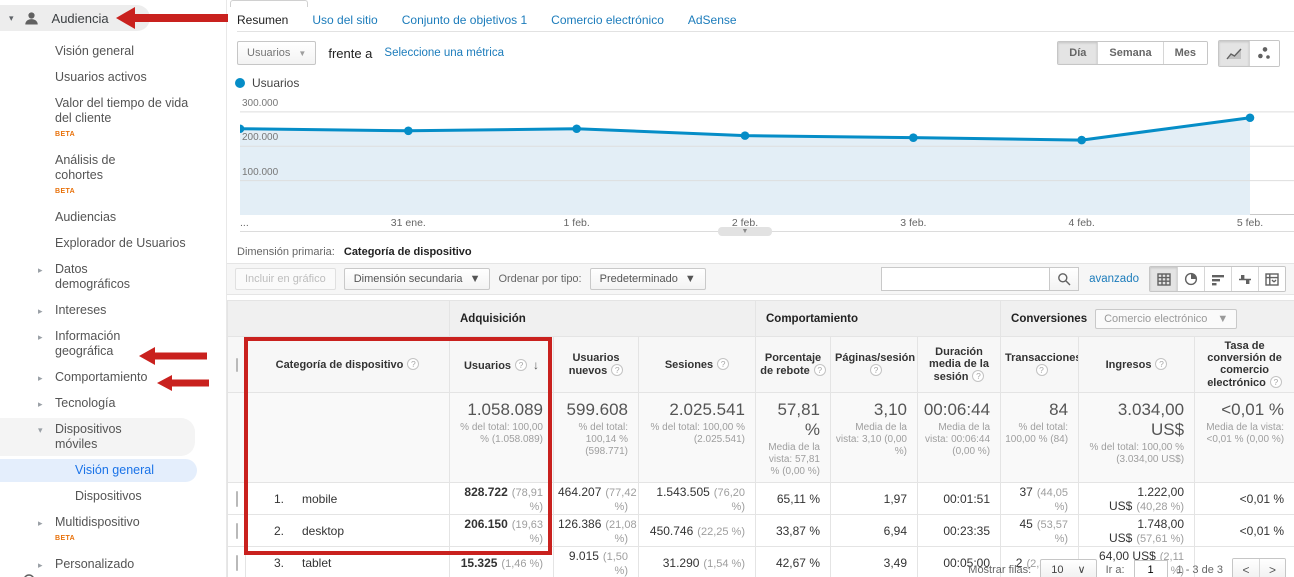  What do you see at coordinates (959, 364) in the screenshot?
I see `column-header-duracion-media: Duración media de la sesión?` at bounding box center [959, 364].